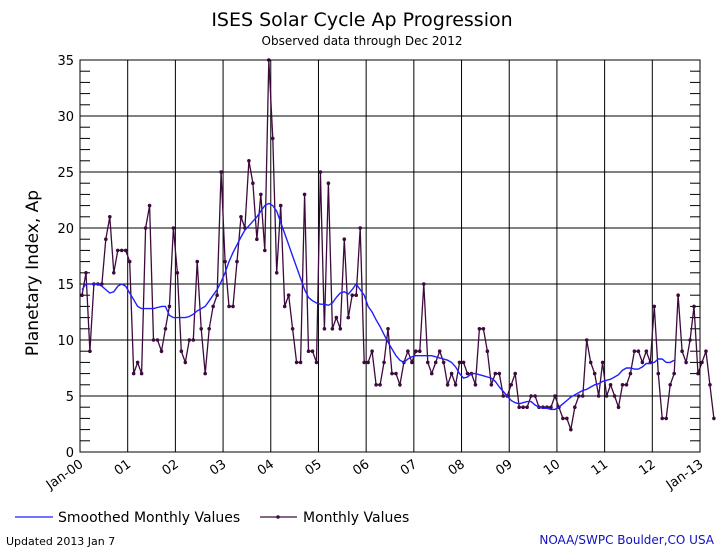 This screenshot has width=720, height=550. I want to click on x-tick-label: 01, so click(123, 468).